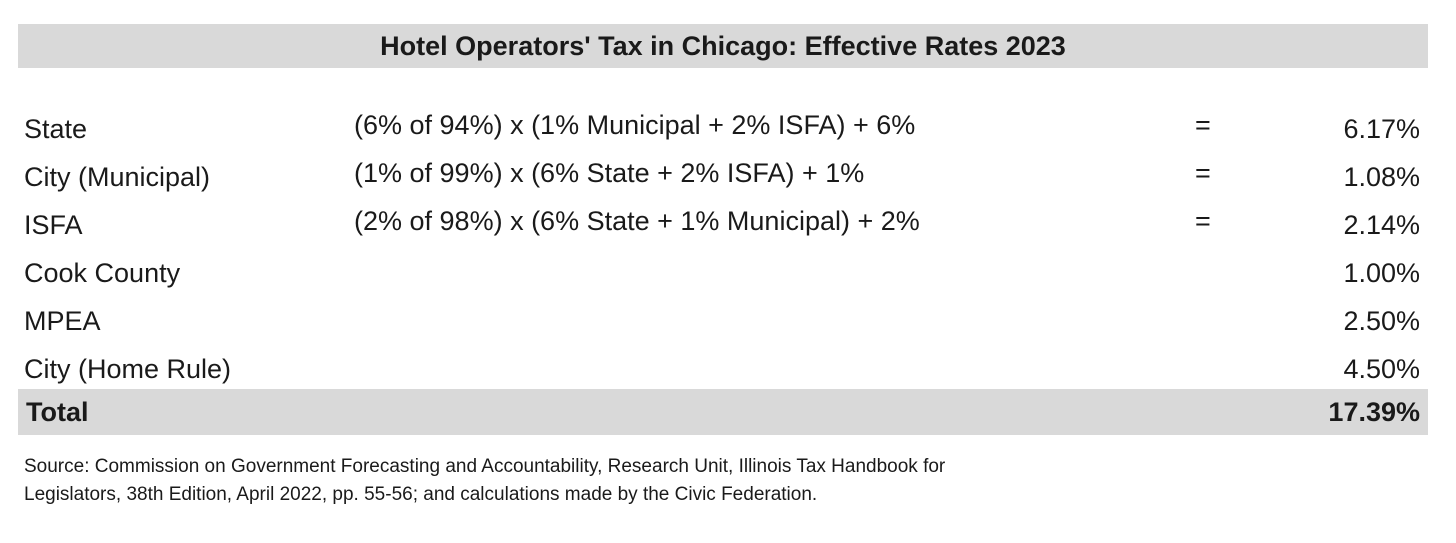 The image size is (1456, 543). Describe the element at coordinates (117, 177) in the screenshot. I see `row-label: City (Municipal)` at that location.